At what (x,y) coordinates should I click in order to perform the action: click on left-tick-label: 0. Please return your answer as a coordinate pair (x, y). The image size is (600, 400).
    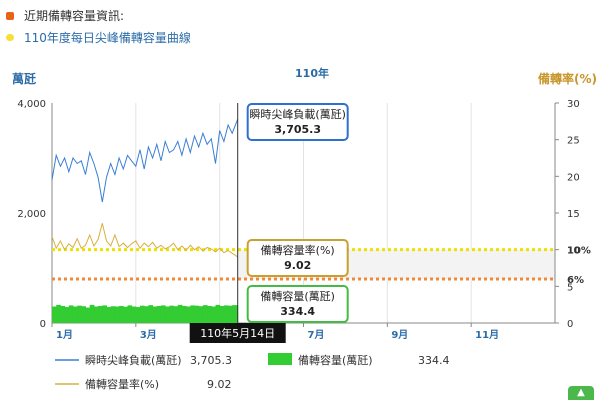
    Looking at the image, I should click on (43, 324).